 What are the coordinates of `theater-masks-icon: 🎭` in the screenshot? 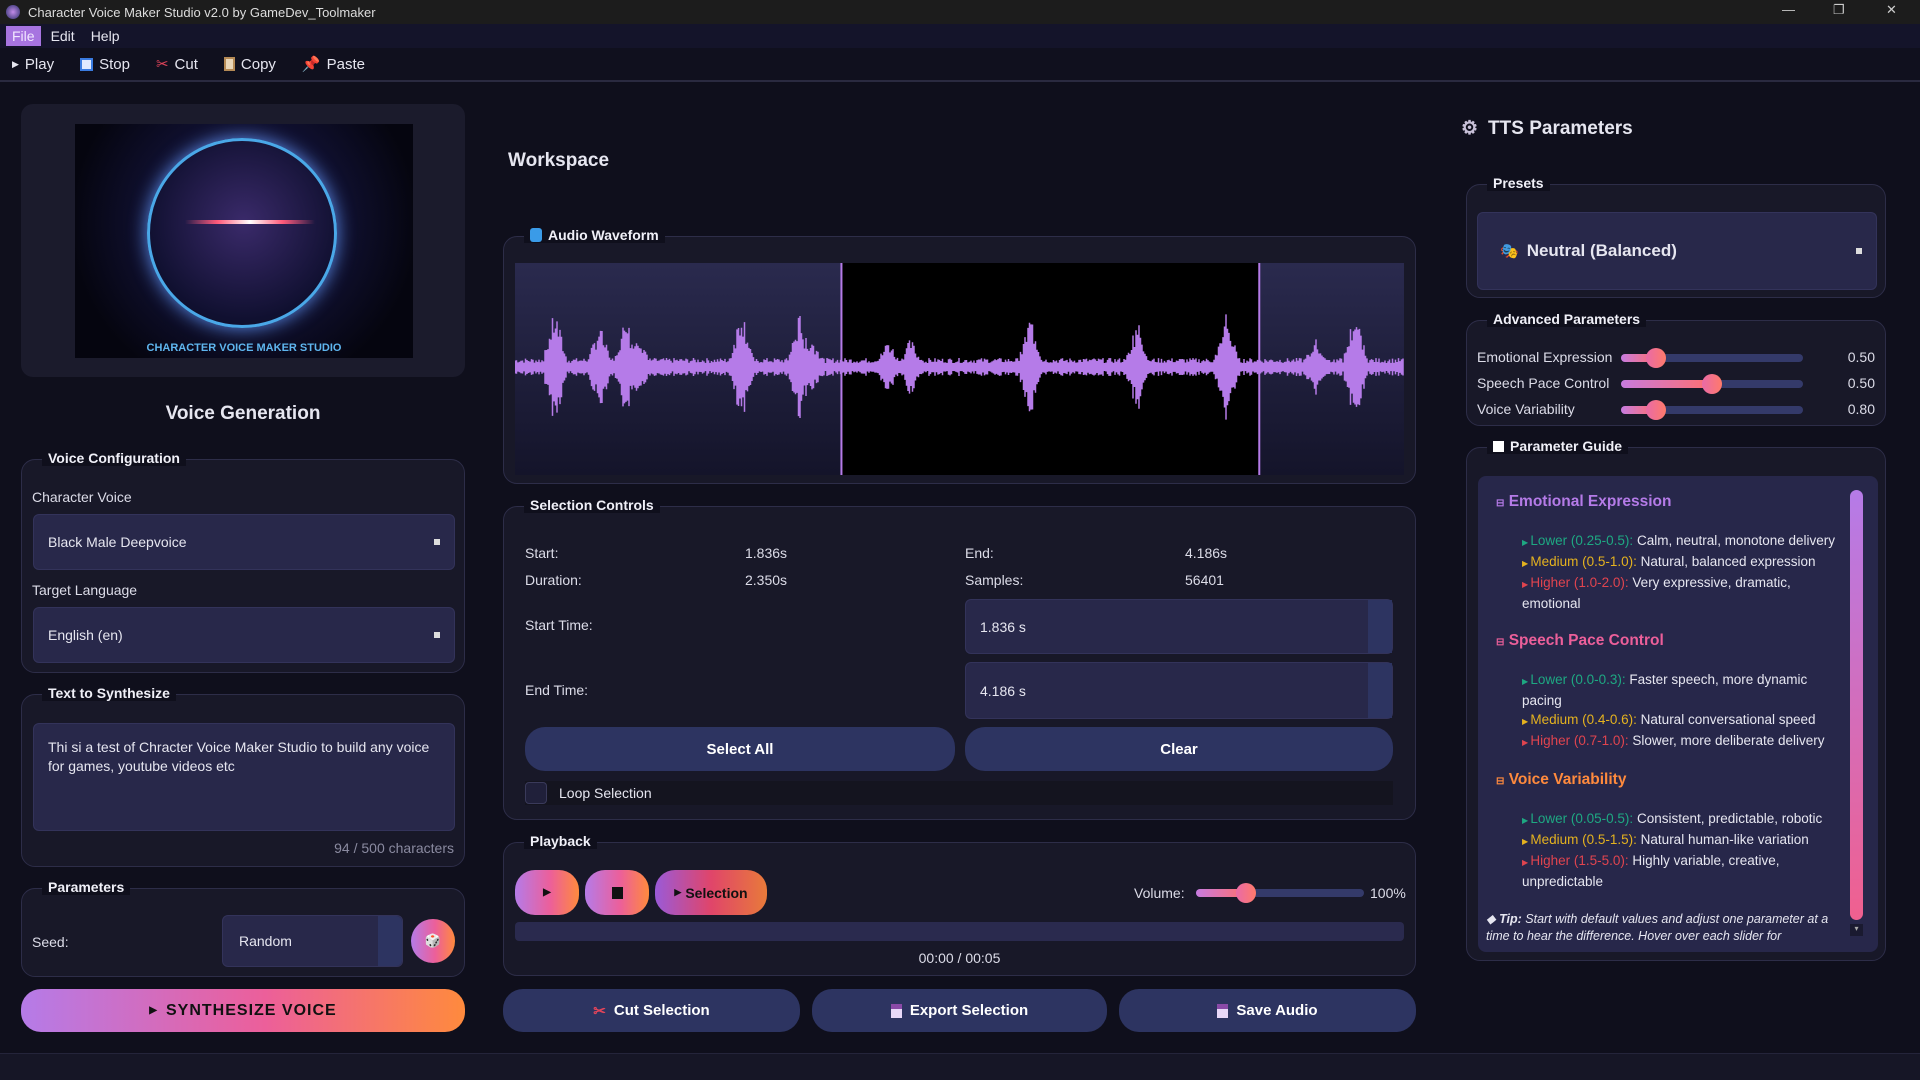 It's located at (1509, 251).